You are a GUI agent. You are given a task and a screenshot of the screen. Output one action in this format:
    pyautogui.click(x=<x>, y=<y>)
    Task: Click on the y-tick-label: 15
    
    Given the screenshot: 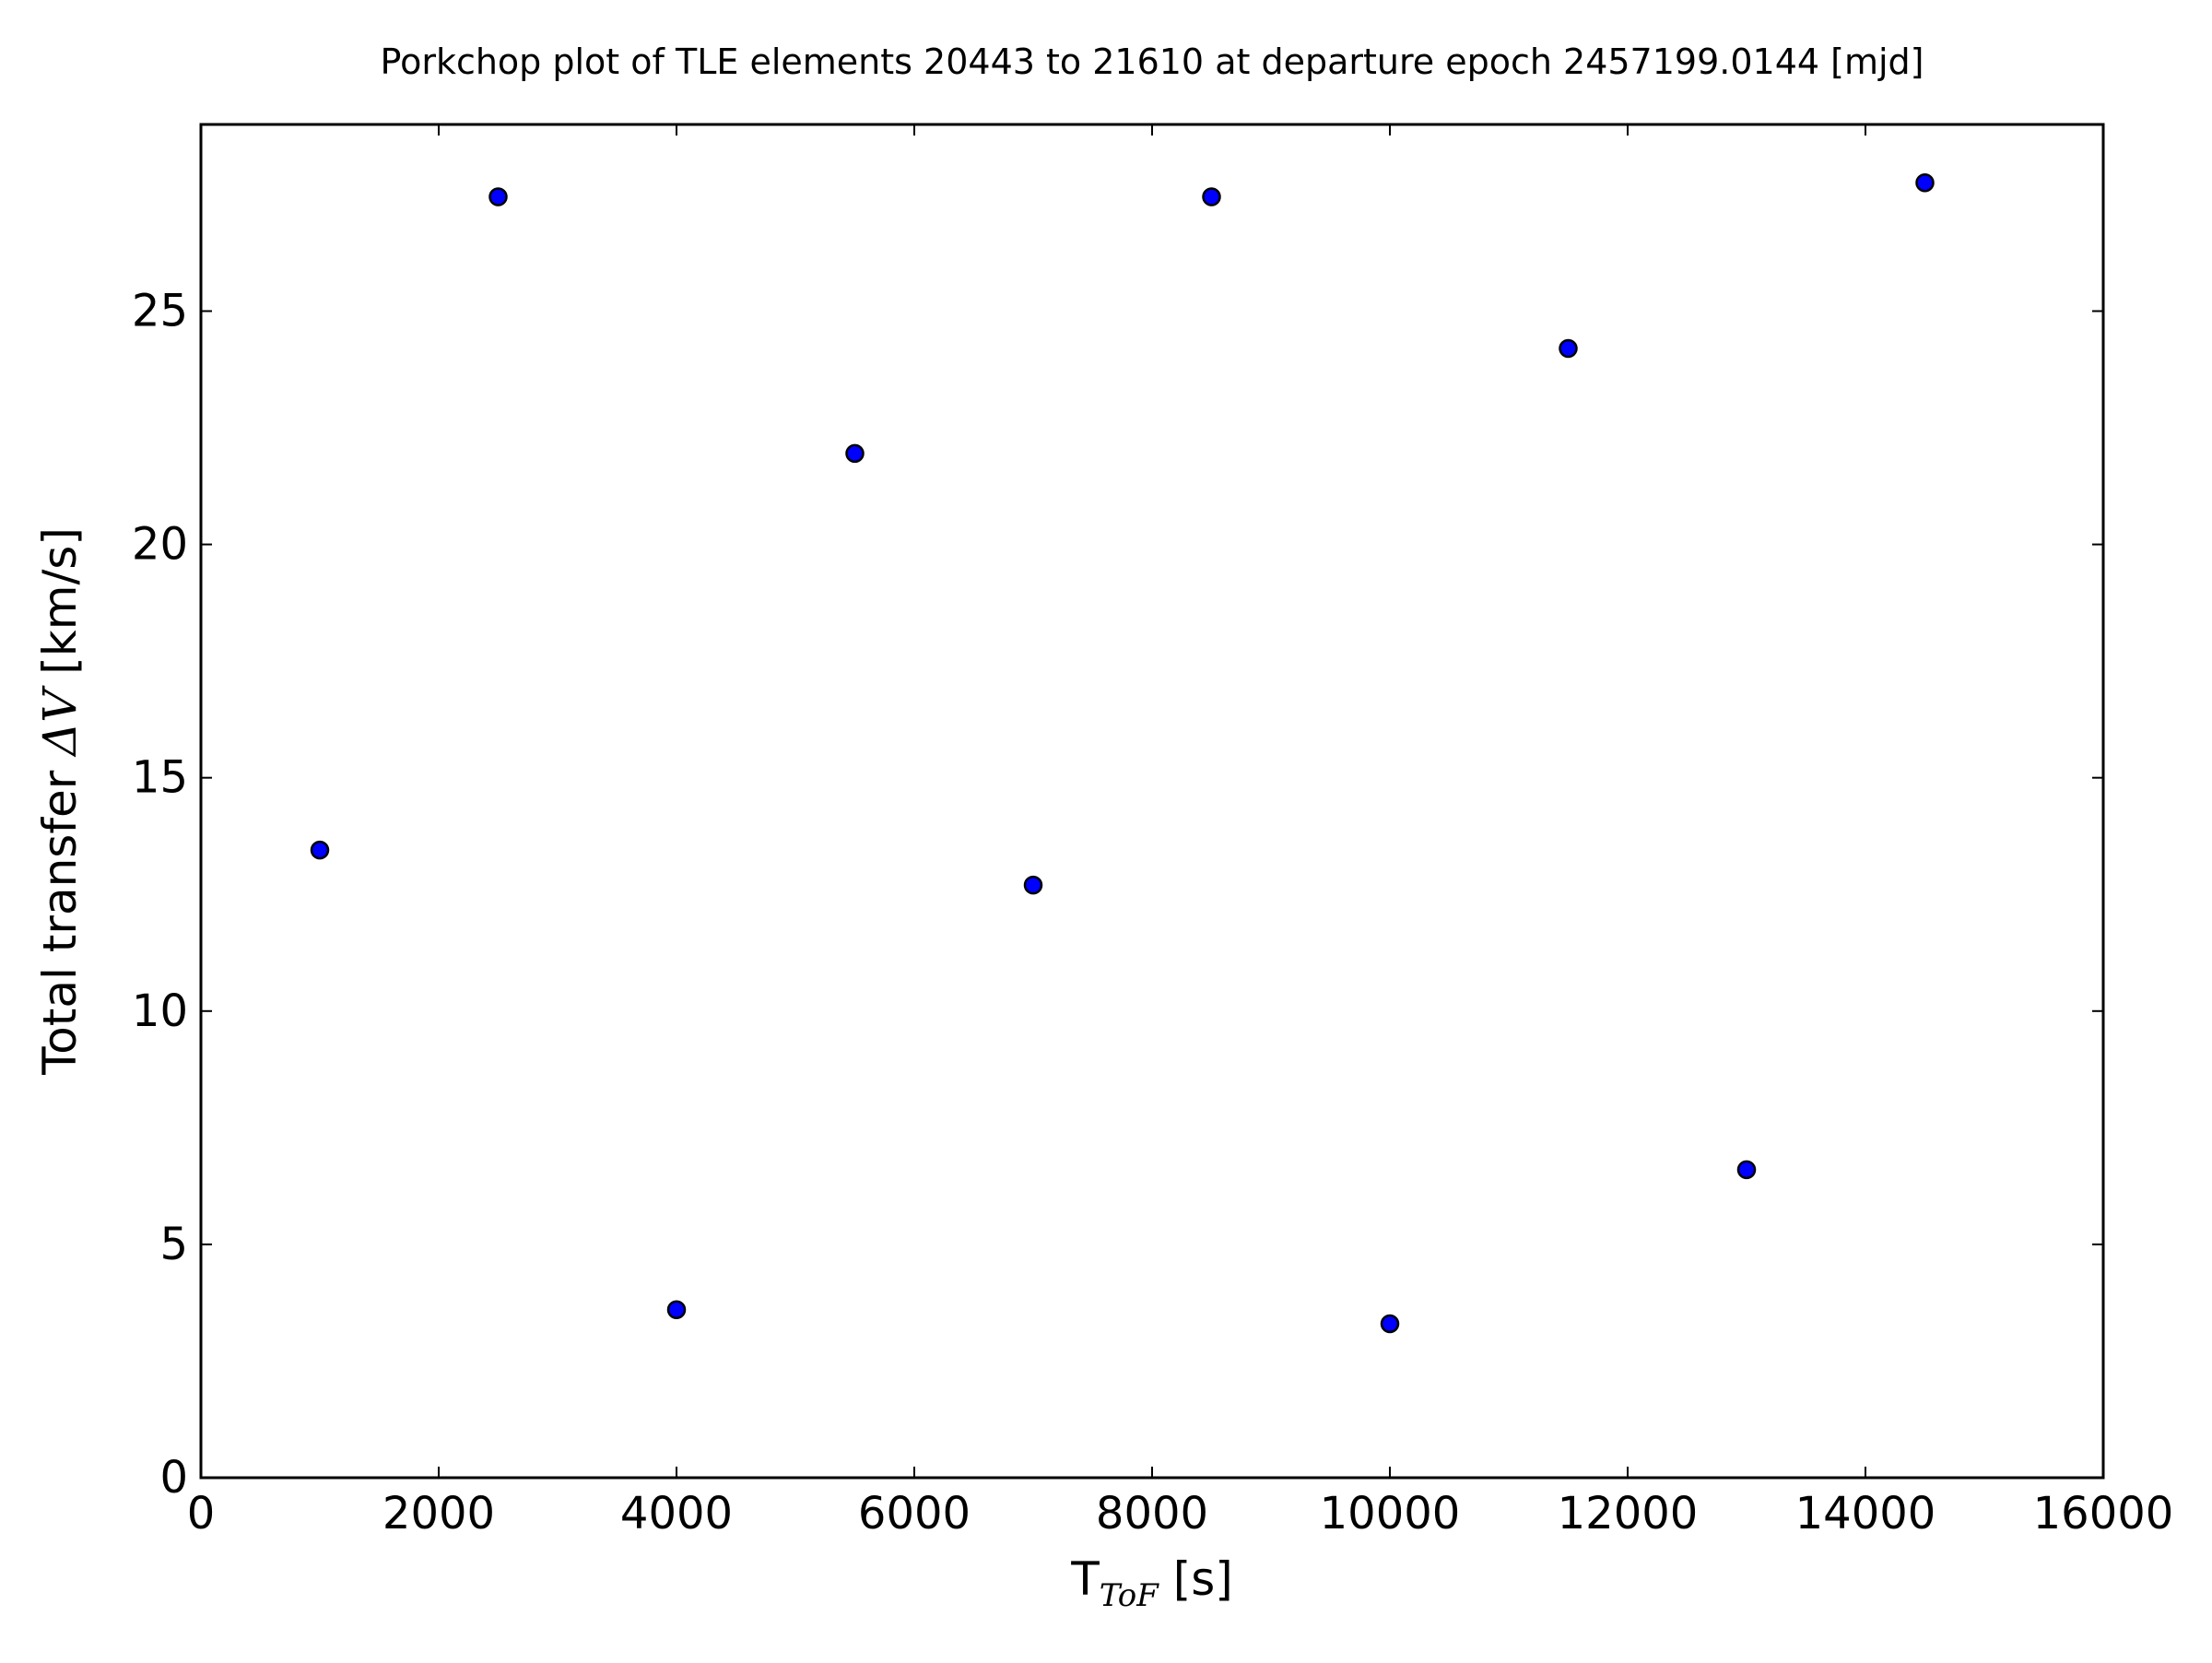 What is the action you would take?
    pyautogui.click(x=160, y=778)
    